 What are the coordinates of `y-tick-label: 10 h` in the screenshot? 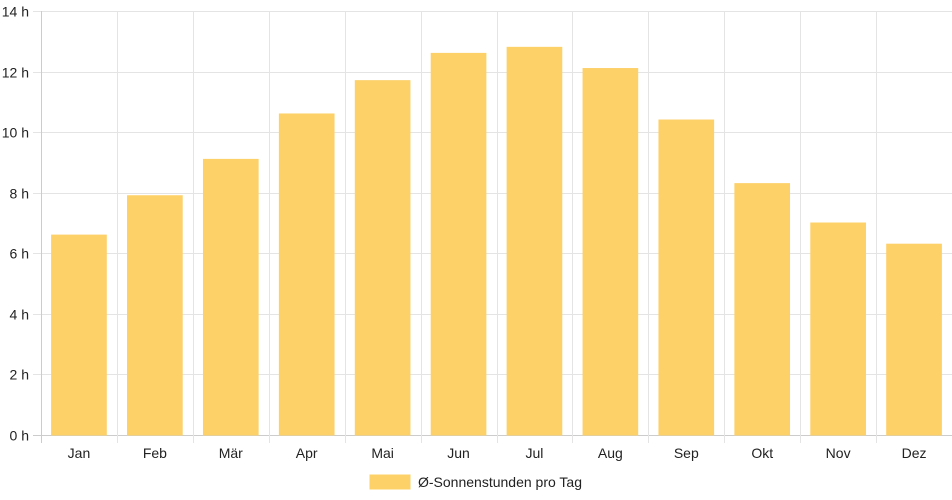 It's located at (15, 133).